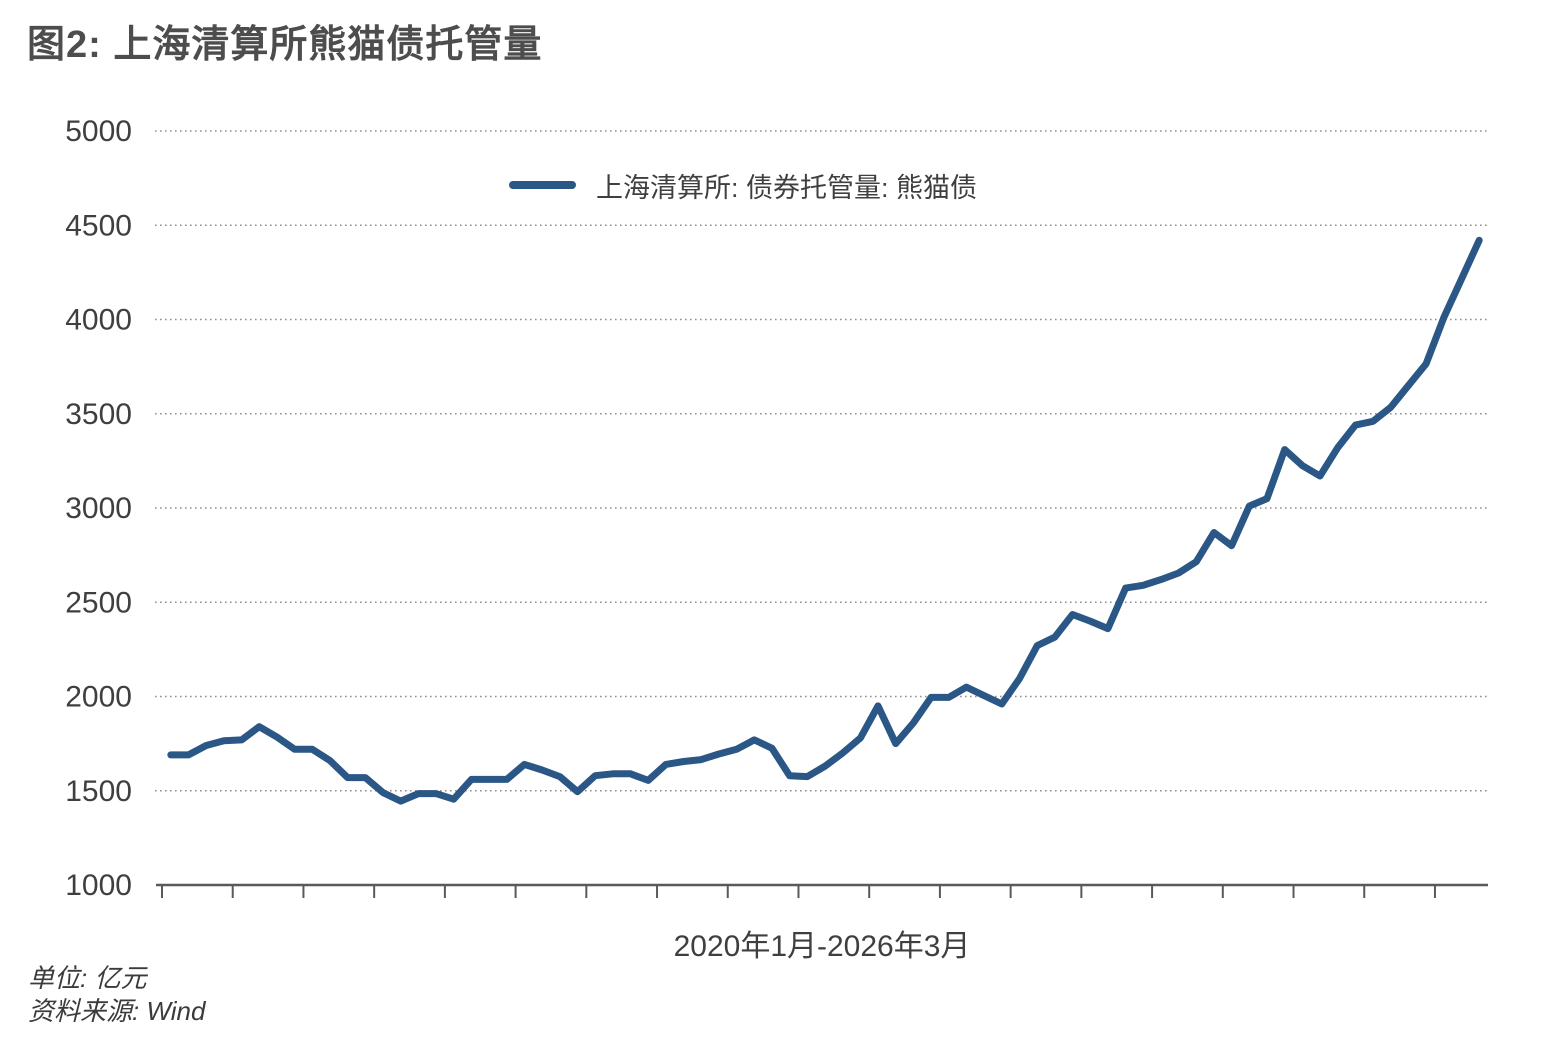 This screenshot has width=1566, height=1046. What do you see at coordinates (822, 946) in the screenshot?
I see `x-axis-title: 2020年1月-2026年3月` at bounding box center [822, 946].